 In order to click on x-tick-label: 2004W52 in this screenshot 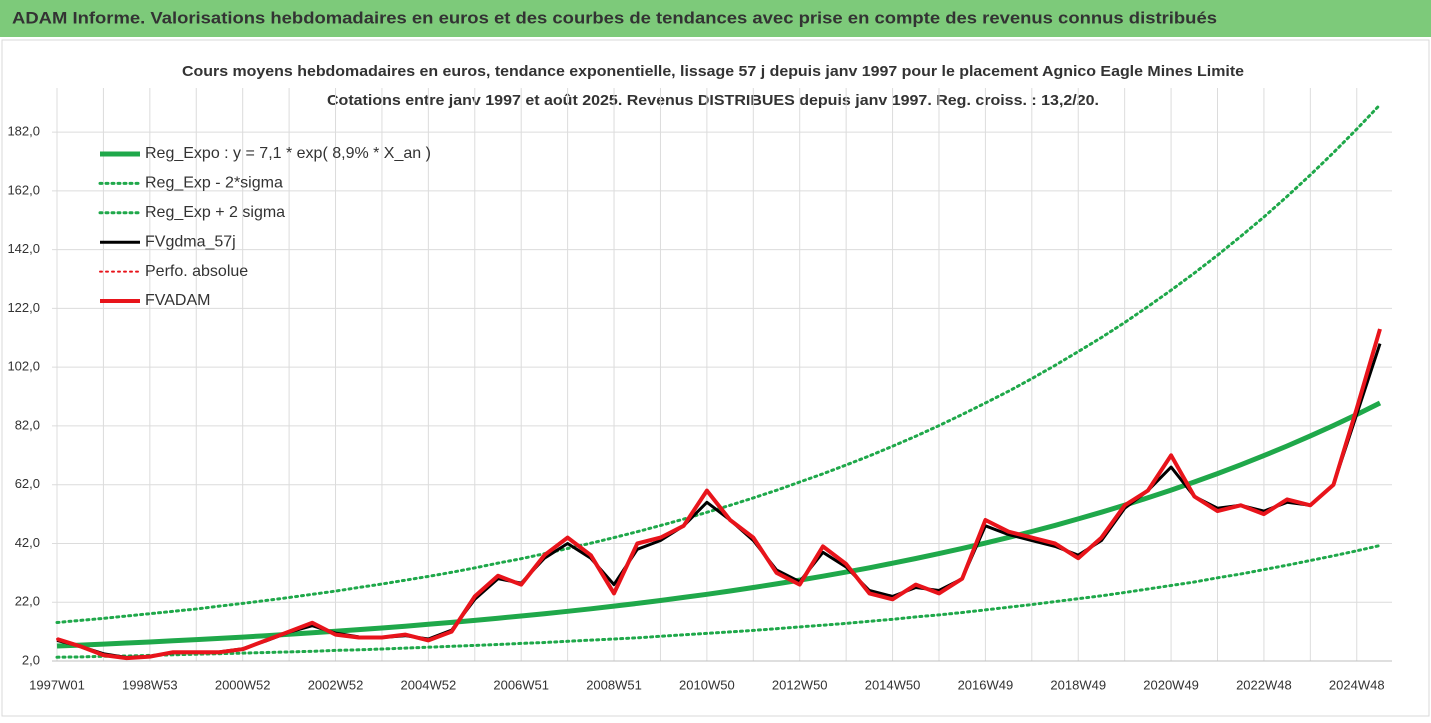, I will do `click(429, 684)`.